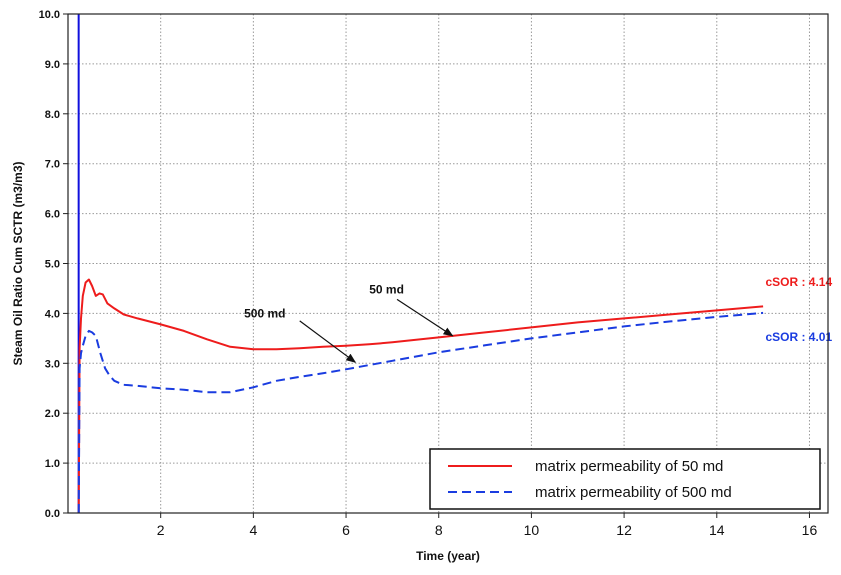  Describe the element at coordinates (52, 215) in the screenshot. I see `y-tick-label: 6.0` at that location.